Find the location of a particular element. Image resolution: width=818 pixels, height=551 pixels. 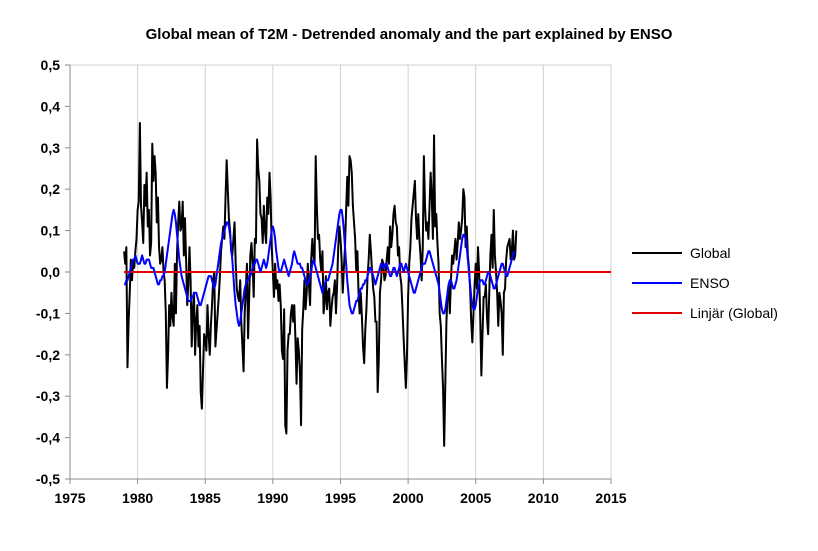

y-tick-label: -0,2 is located at coordinates (48, 355).